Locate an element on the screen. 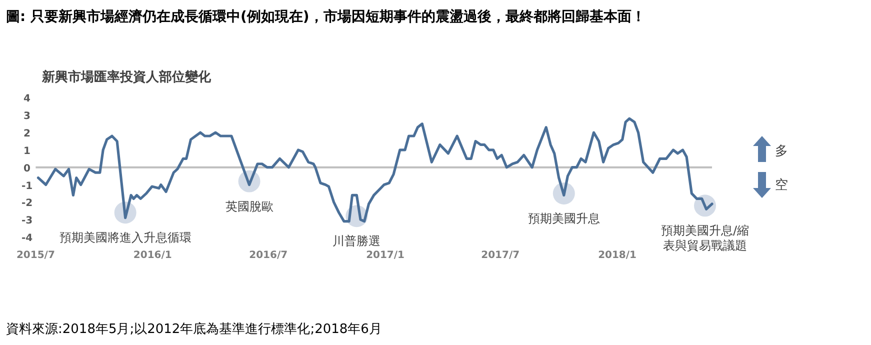 The width and height of the screenshot is (871, 345). annotation: 英國脫歐 is located at coordinates (249, 206).